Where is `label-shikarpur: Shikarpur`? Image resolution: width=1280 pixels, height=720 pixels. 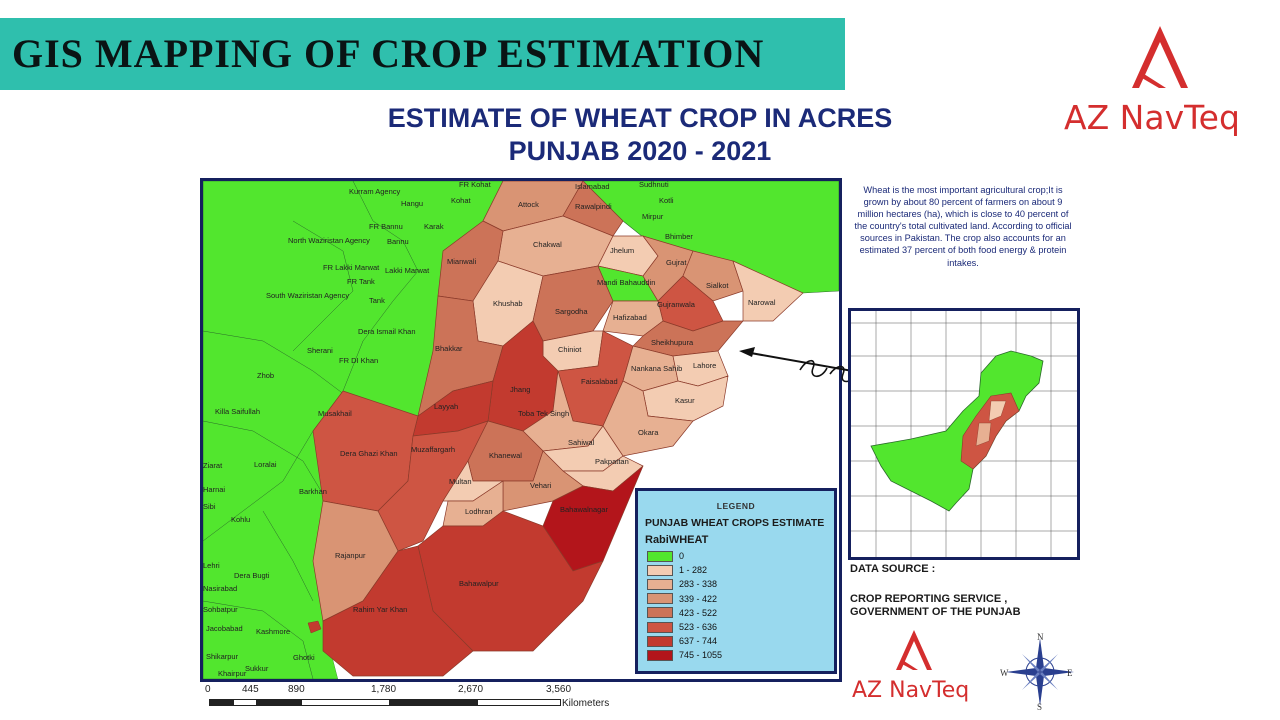 label-shikarpur: Shikarpur is located at coordinates (222, 656).